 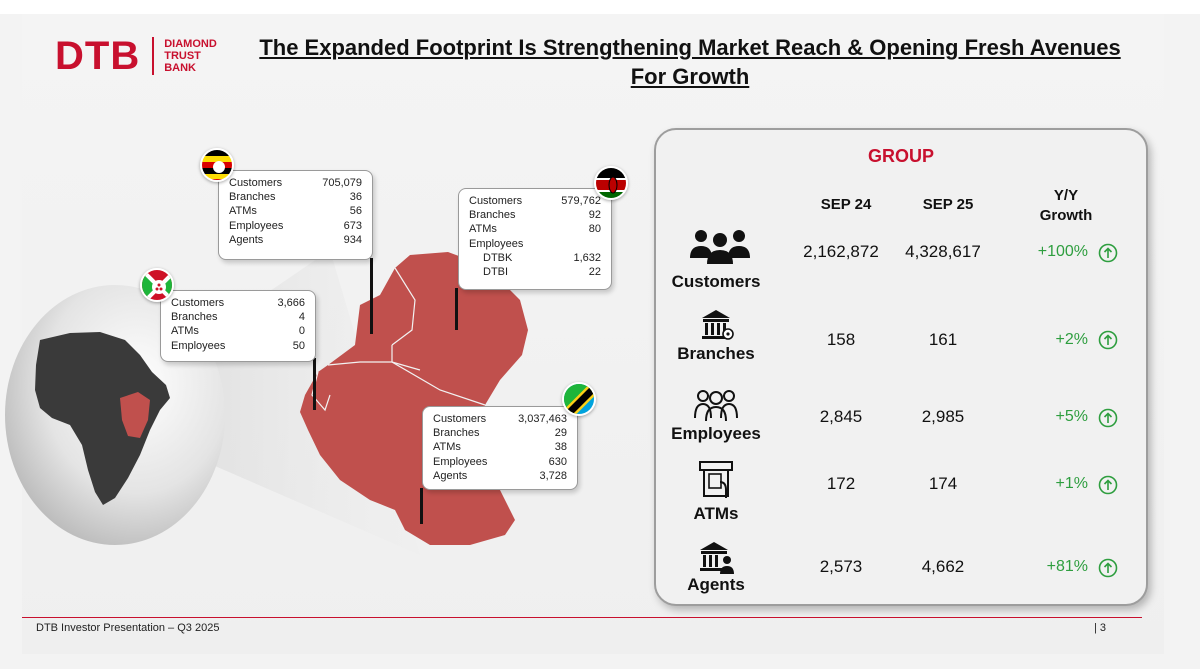 I want to click on dtb-logo: DTB DIAMOND TRUST BANK, so click(x=136, y=56).